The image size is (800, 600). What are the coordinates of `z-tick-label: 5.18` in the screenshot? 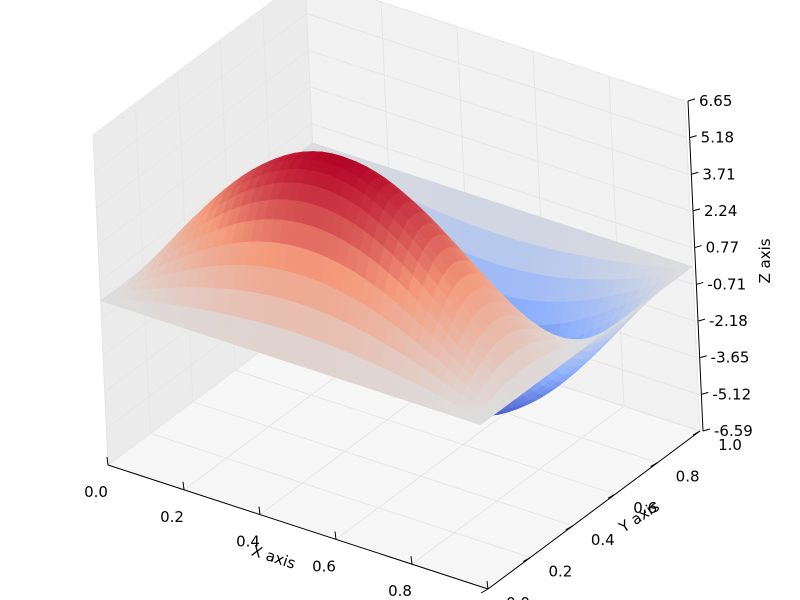 It's located at (717, 138).